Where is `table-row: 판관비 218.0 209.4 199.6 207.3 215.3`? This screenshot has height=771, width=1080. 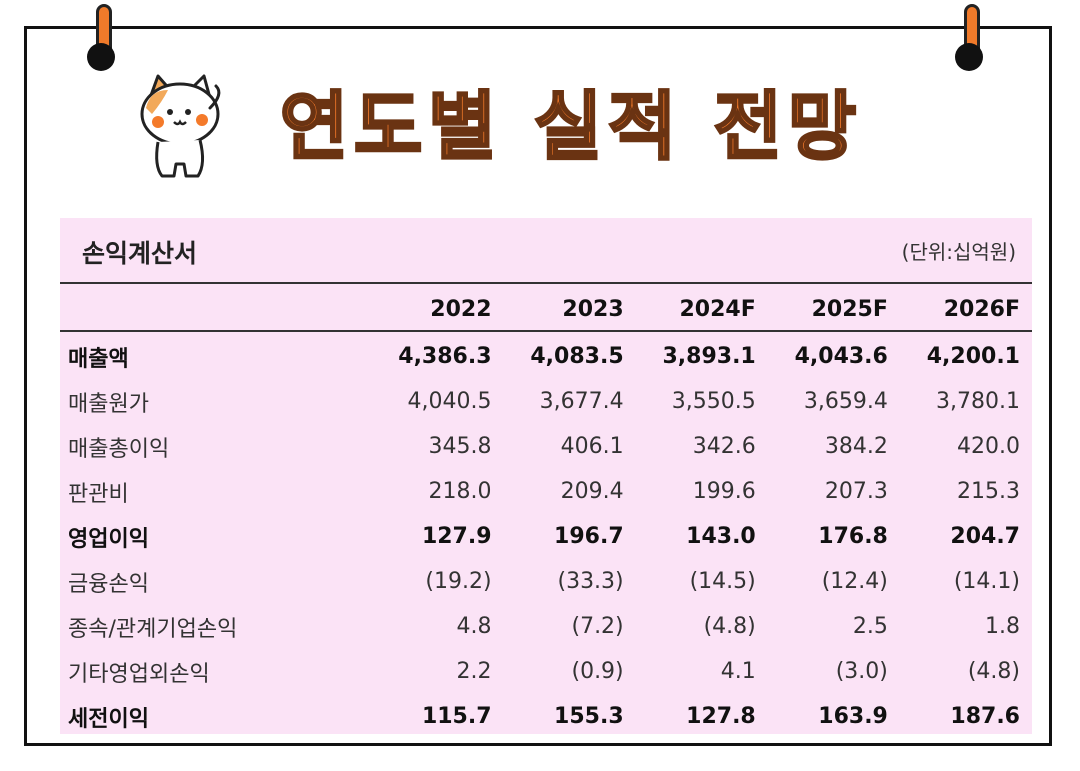
table-row: 판관비 218.0 209.4 199.6 207.3 215.3 is located at coordinates (546, 491).